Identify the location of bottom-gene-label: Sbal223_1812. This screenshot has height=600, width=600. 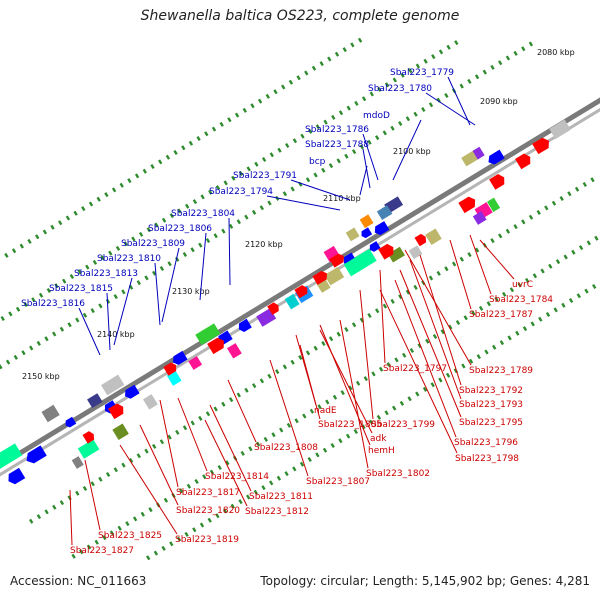
(277, 512).